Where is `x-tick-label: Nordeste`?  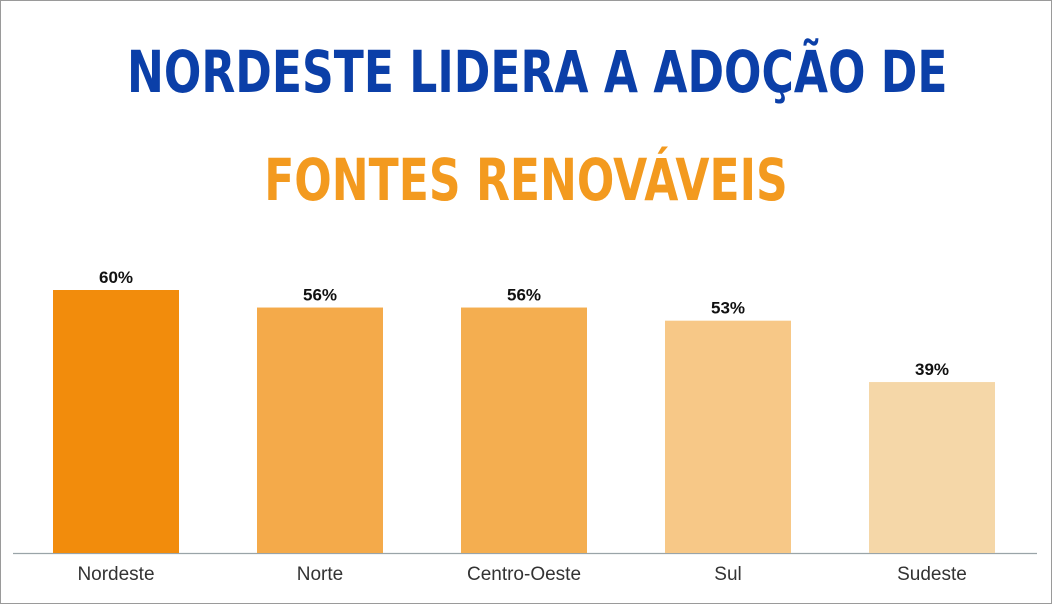 x-tick-label: Nordeste is located at coordinates (115, 574).